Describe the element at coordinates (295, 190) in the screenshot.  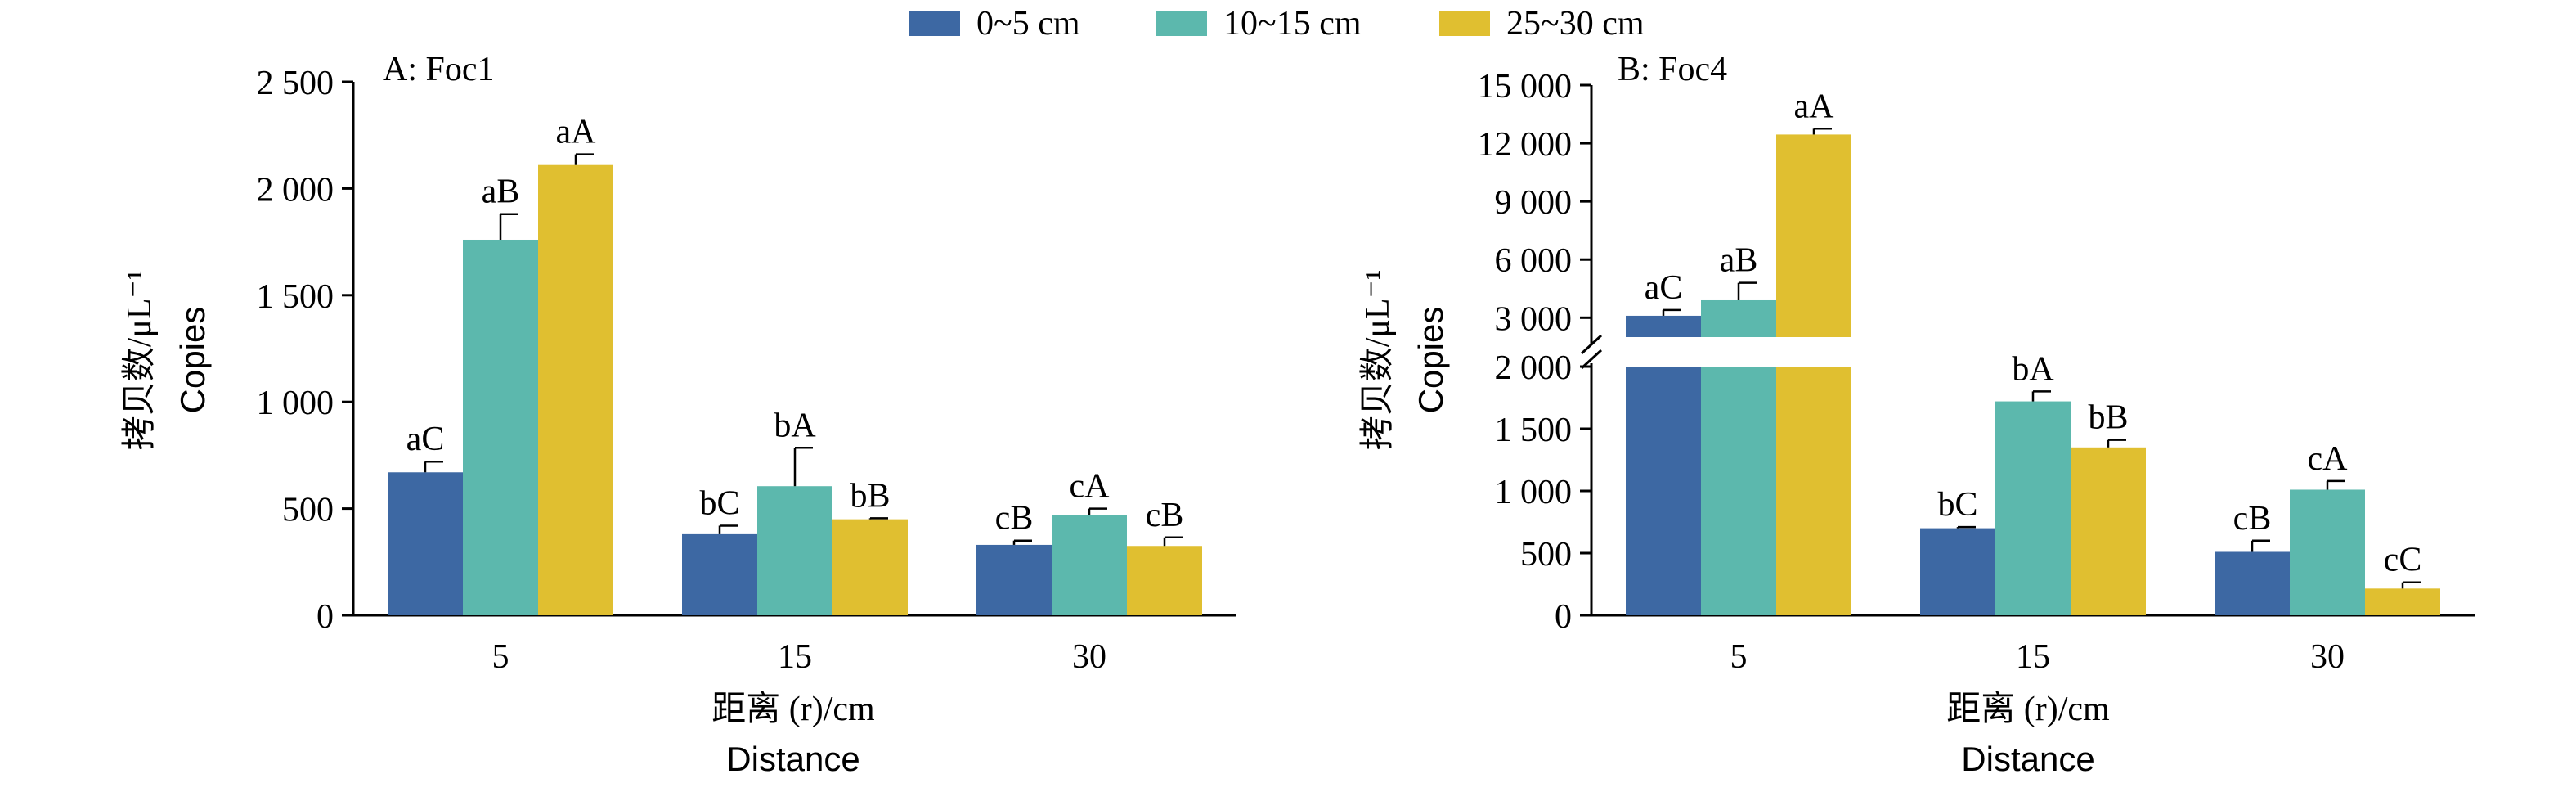
I see `panel-a-y-tick-label: 2 000` at that location.